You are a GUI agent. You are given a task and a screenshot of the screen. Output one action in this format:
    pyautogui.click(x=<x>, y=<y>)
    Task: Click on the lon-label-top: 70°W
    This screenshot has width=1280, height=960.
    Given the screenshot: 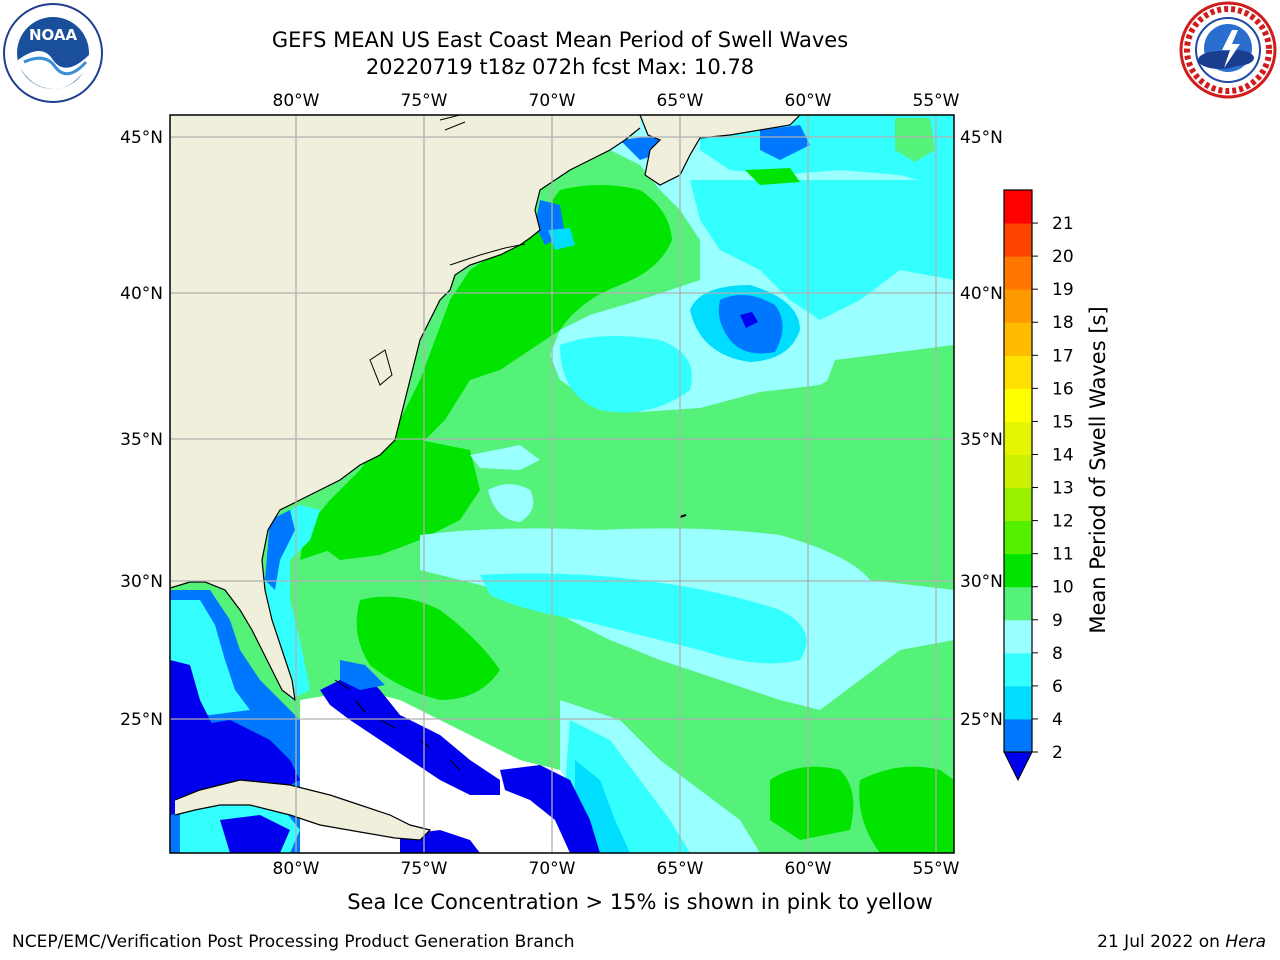 What is the action you would take?
    pyautogui.click(x=552, y=101)
    